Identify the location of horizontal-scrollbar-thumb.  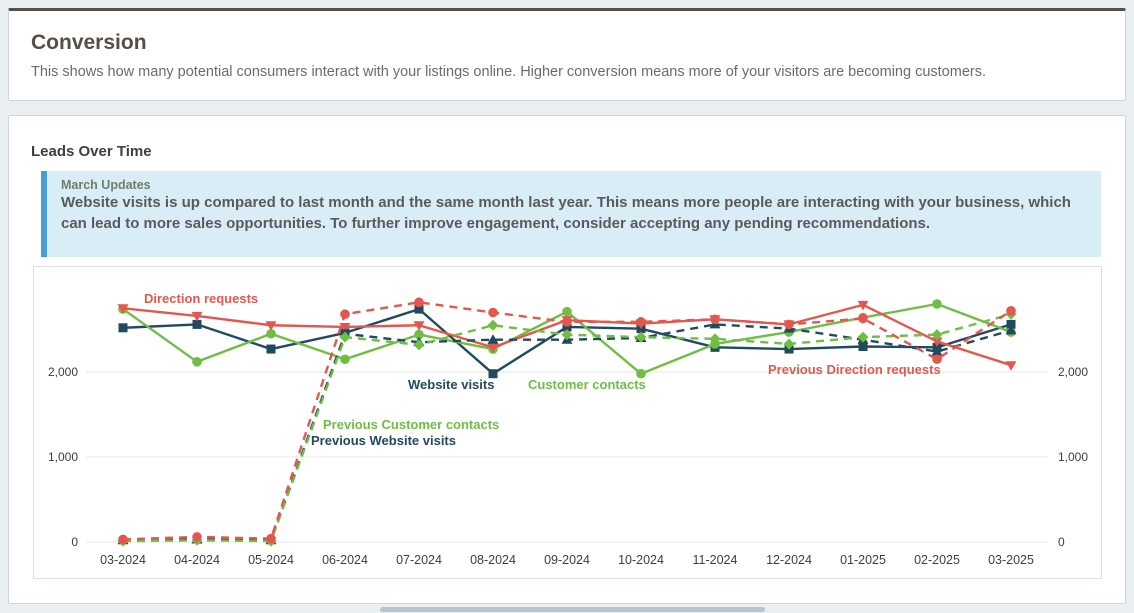
(572, 609).